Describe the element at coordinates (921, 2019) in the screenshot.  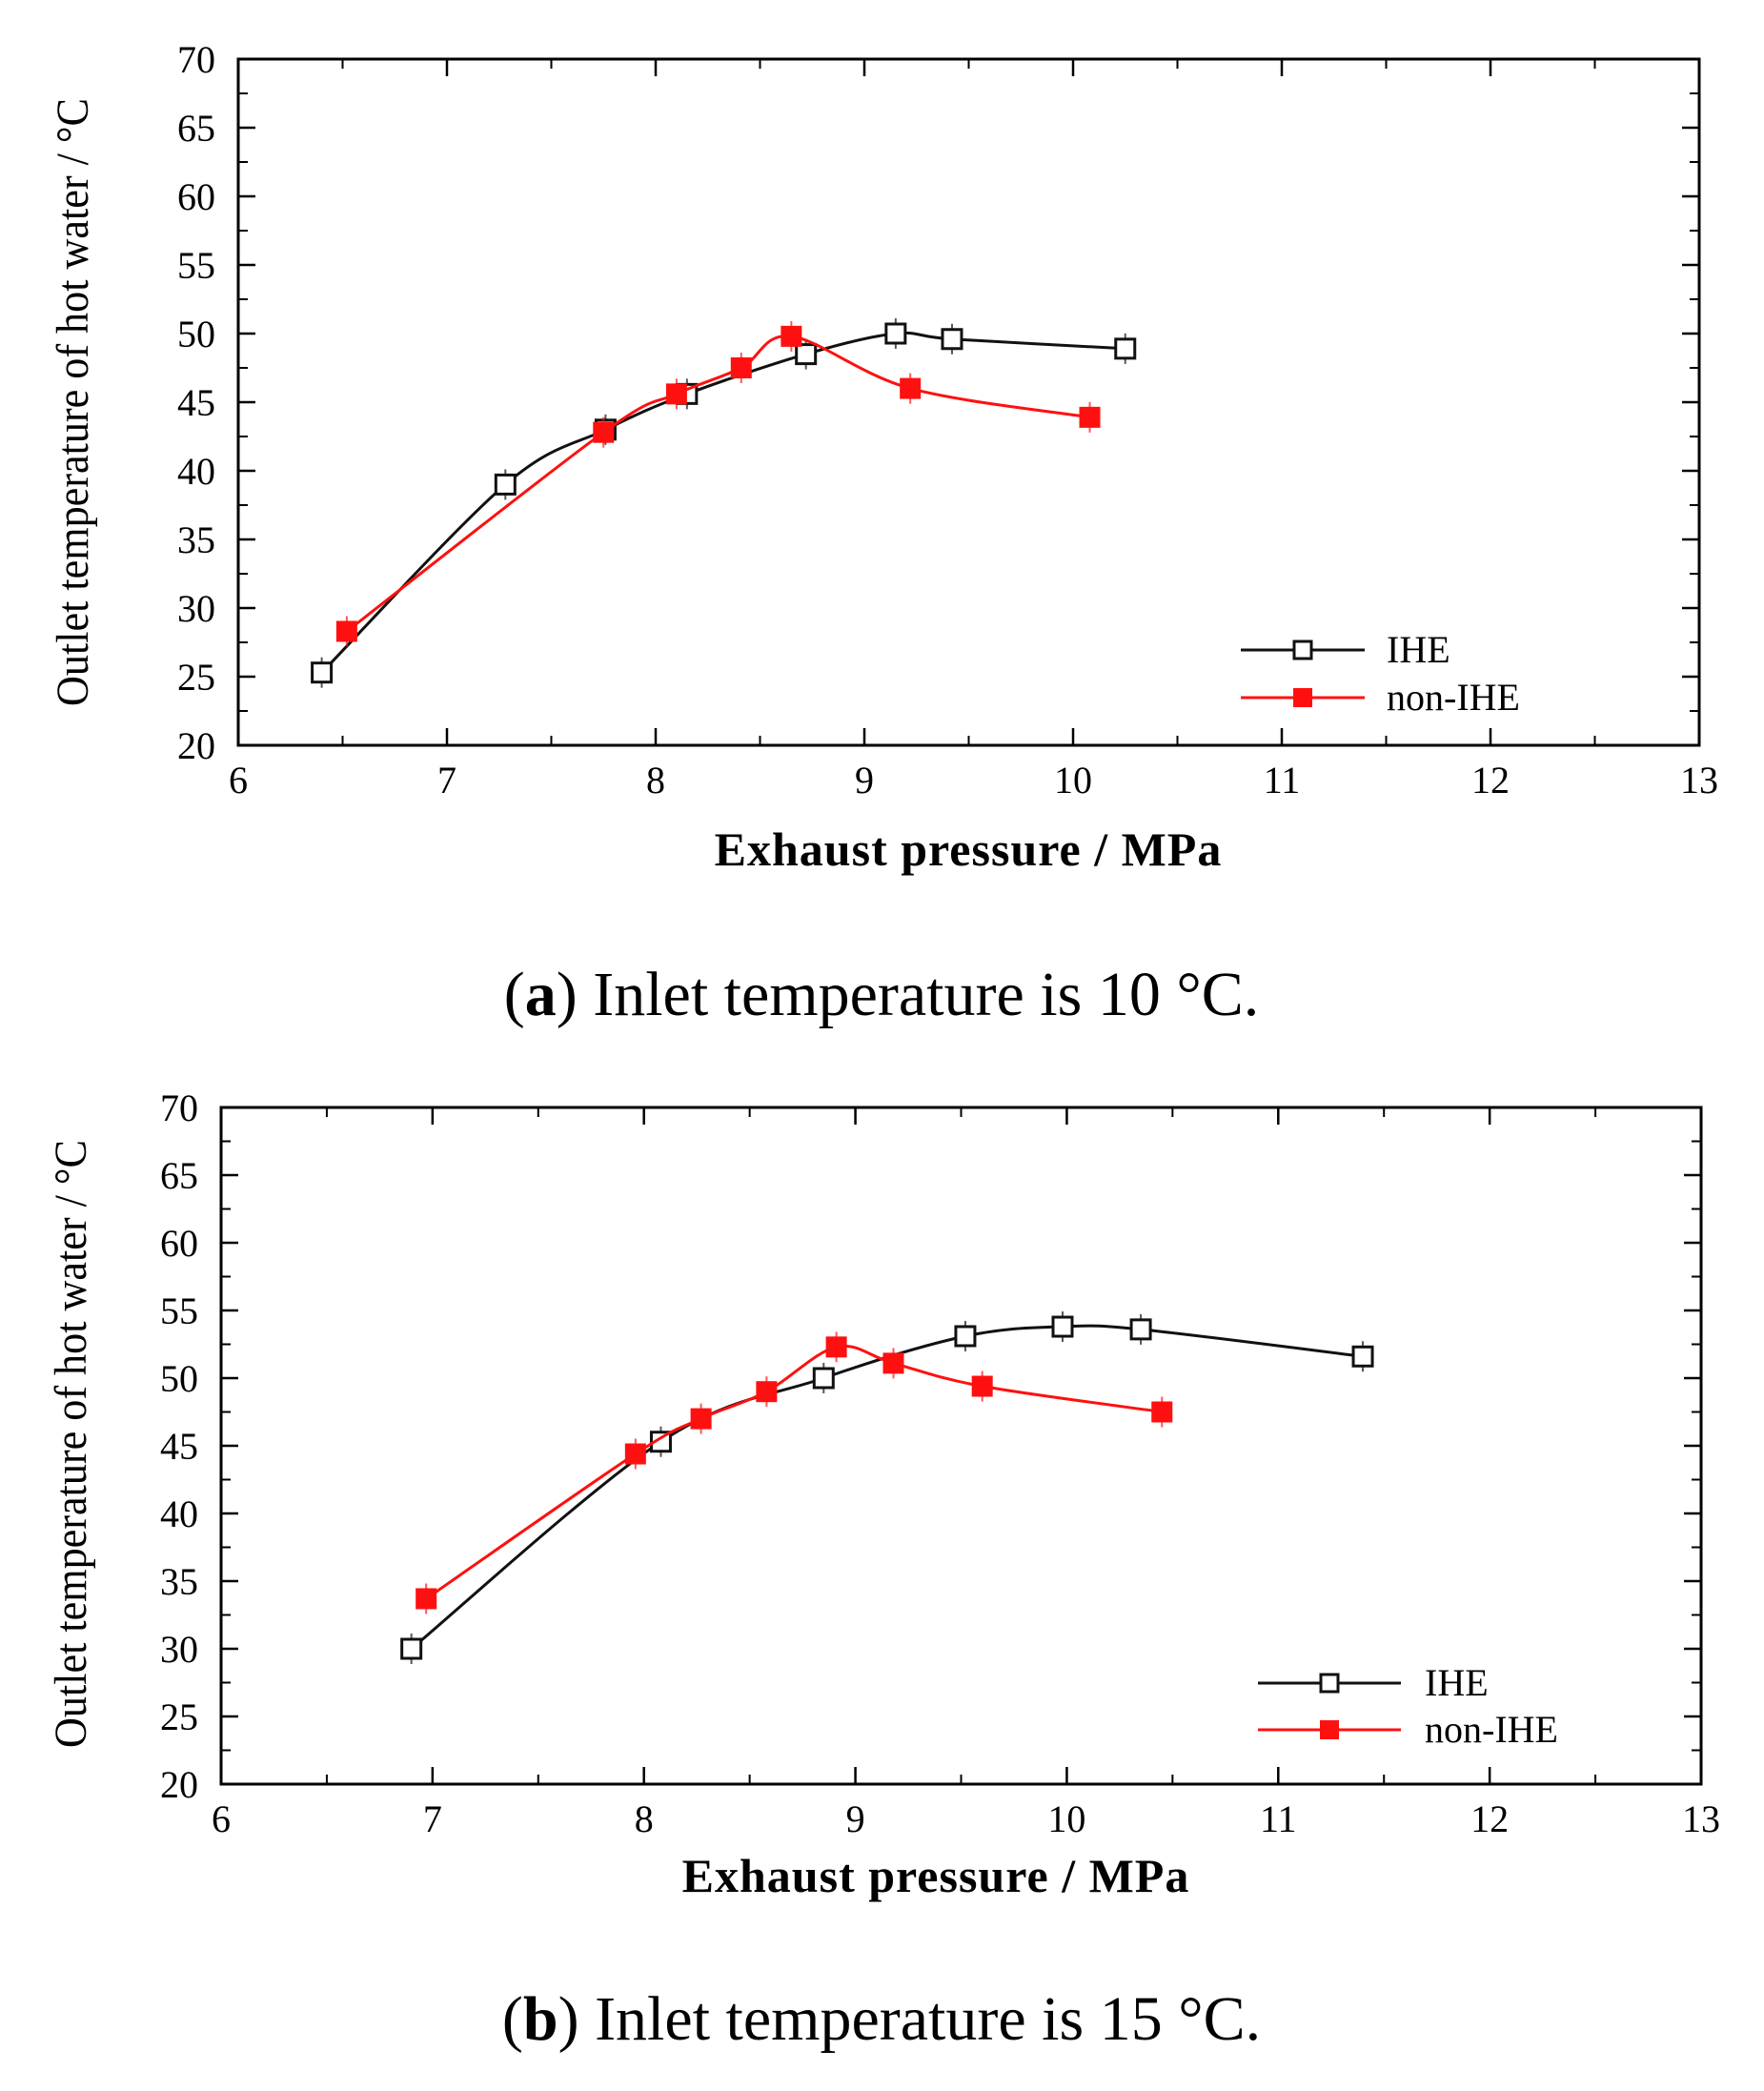
I see `caption-text: Inlet temperature is 15 °C.` at that location.